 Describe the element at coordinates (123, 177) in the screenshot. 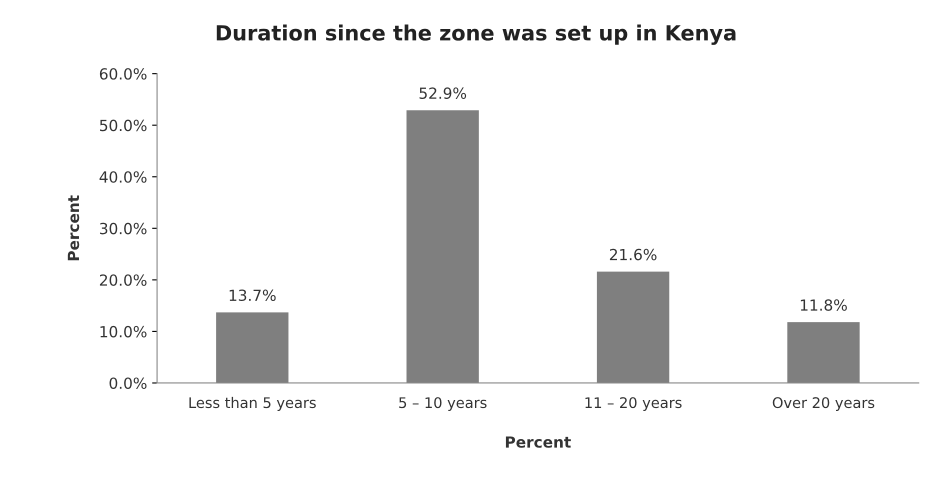

I see `y-tick-label: 40.0%` at that location.